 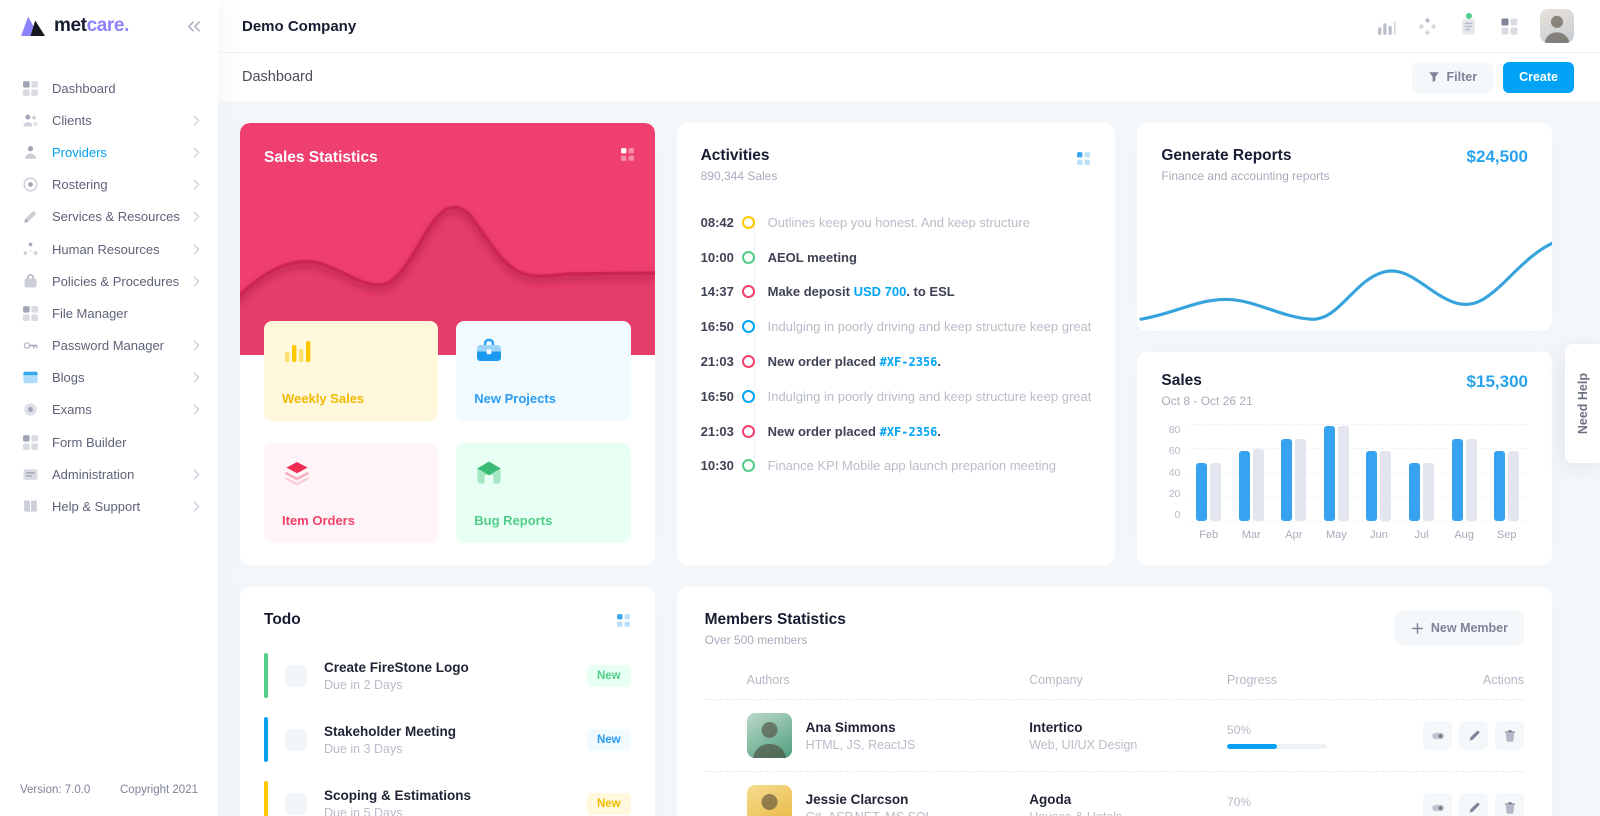 I want to click on todo-title: Todo, so click(x=282, y=619).